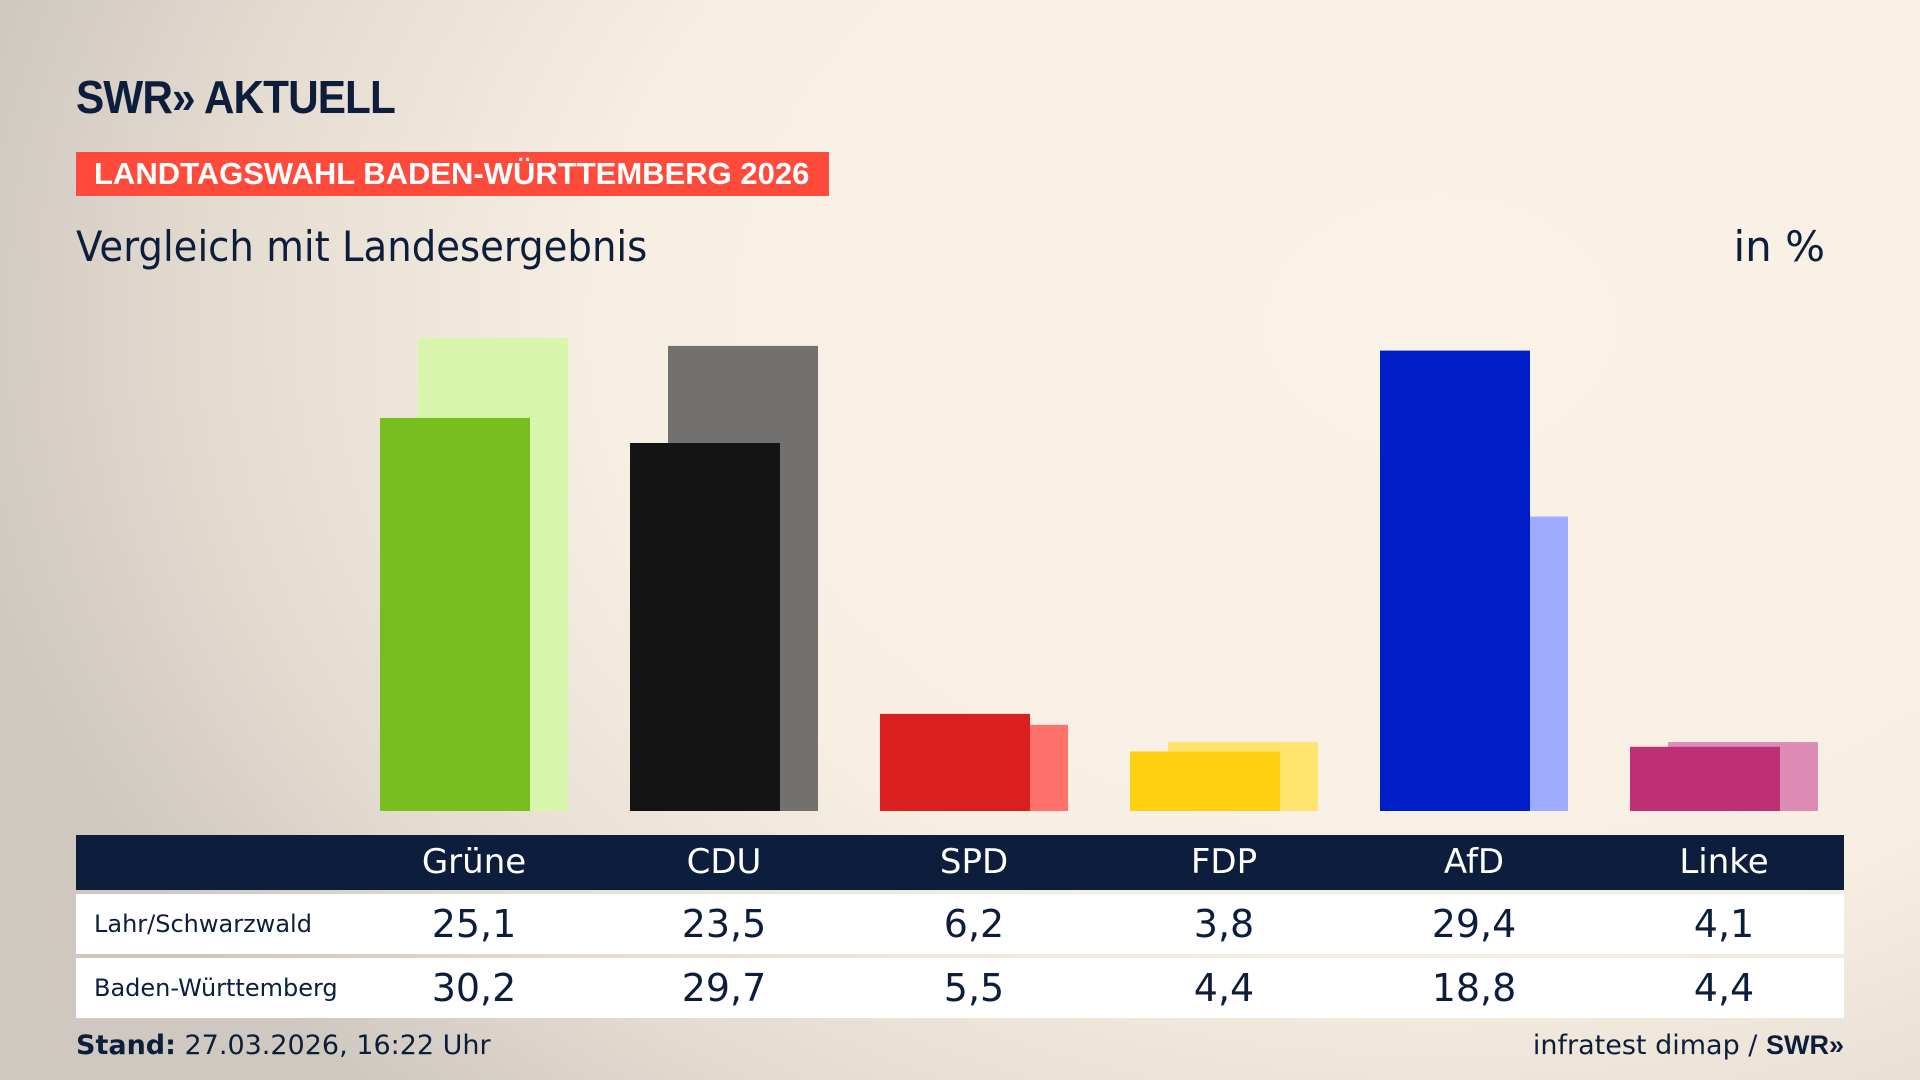  What do you see at coordinates (1804, 1045) in the screenshot?
I see `swr-logo: SWR»` at bounding box center [1804, 1045].